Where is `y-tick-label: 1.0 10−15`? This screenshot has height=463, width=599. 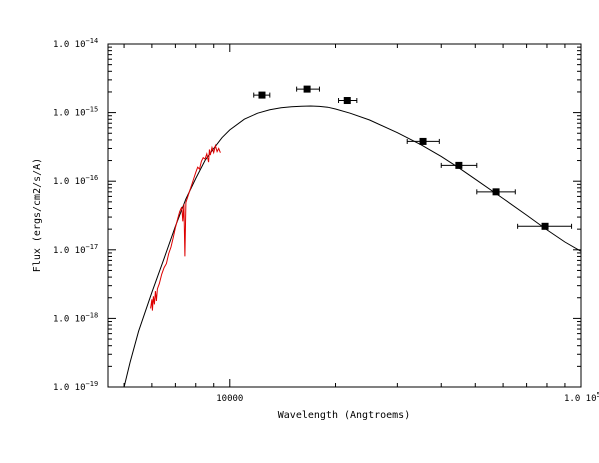 y-tick-label: 1.0 10−15 is located at coordinates (75, 112).